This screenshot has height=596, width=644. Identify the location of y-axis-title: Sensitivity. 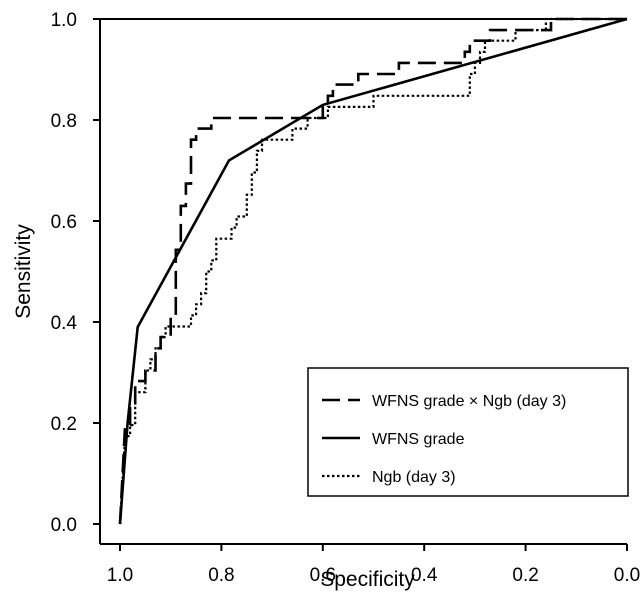
(23, 271).